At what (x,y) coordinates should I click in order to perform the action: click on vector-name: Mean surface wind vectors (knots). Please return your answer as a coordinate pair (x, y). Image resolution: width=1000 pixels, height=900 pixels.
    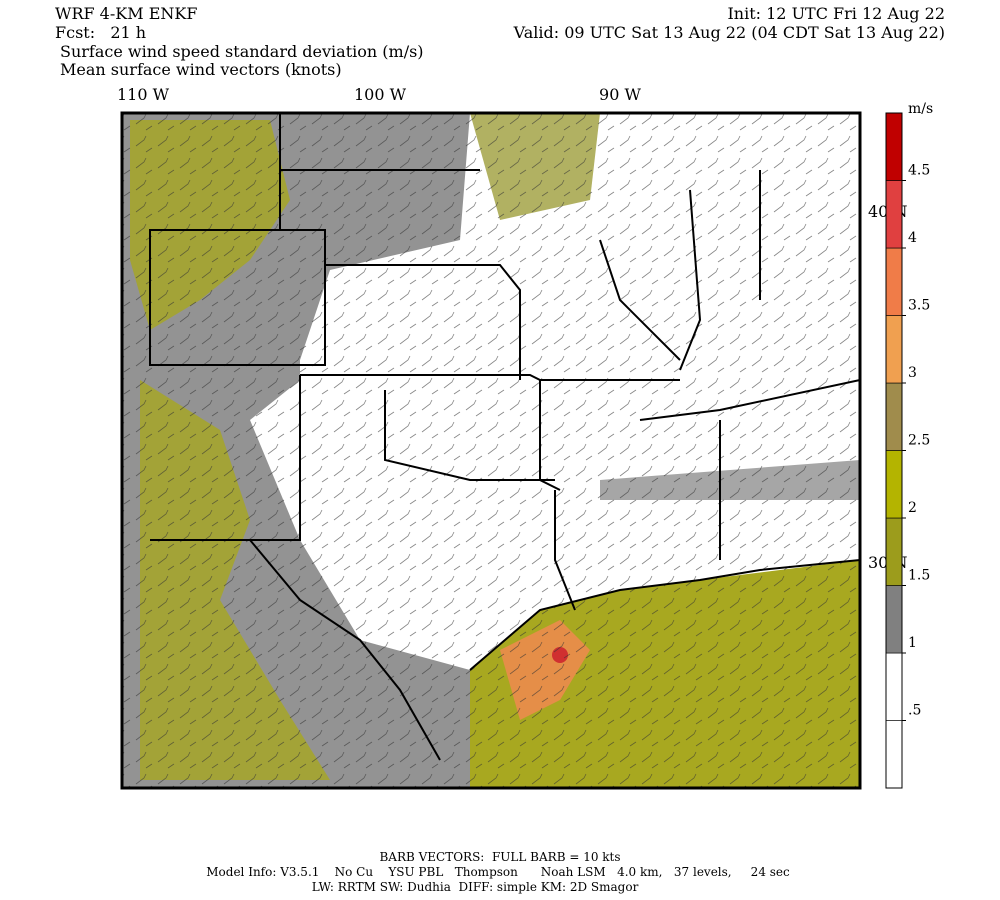
    Looking at the image, I should click on (201, 69).